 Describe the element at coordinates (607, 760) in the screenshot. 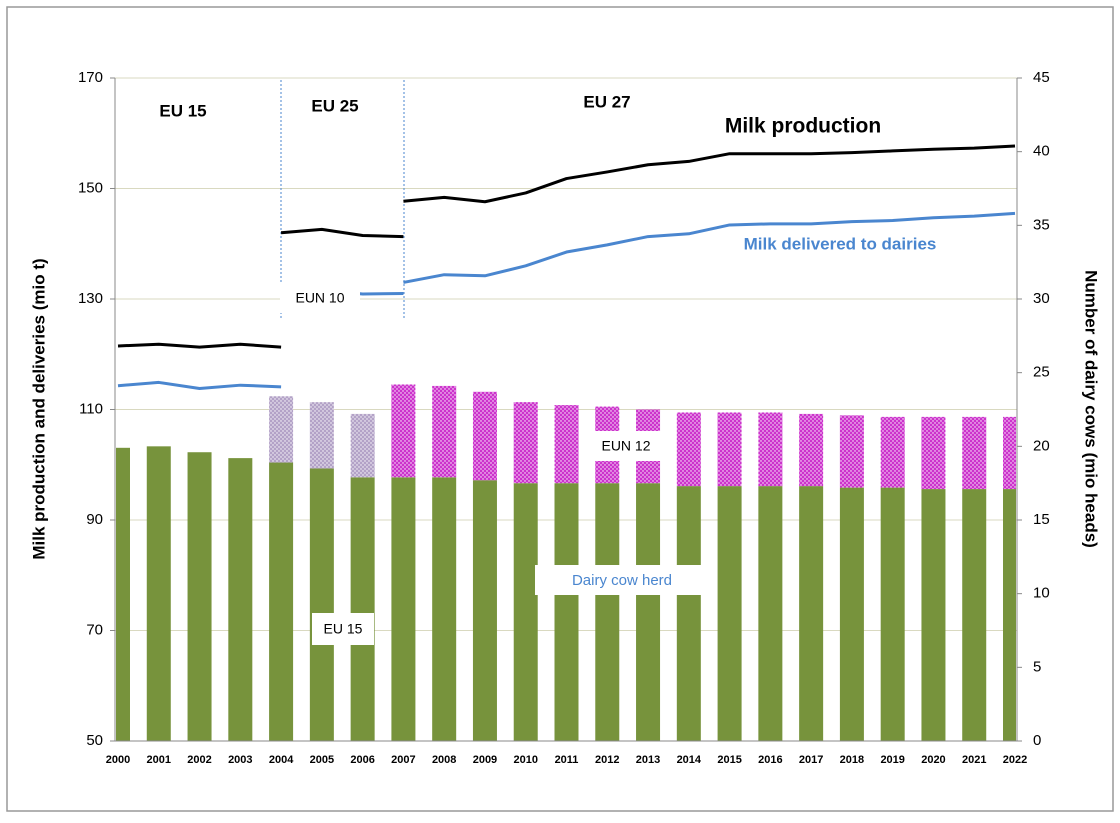

I see `x-tick-label: 2012` at that location.